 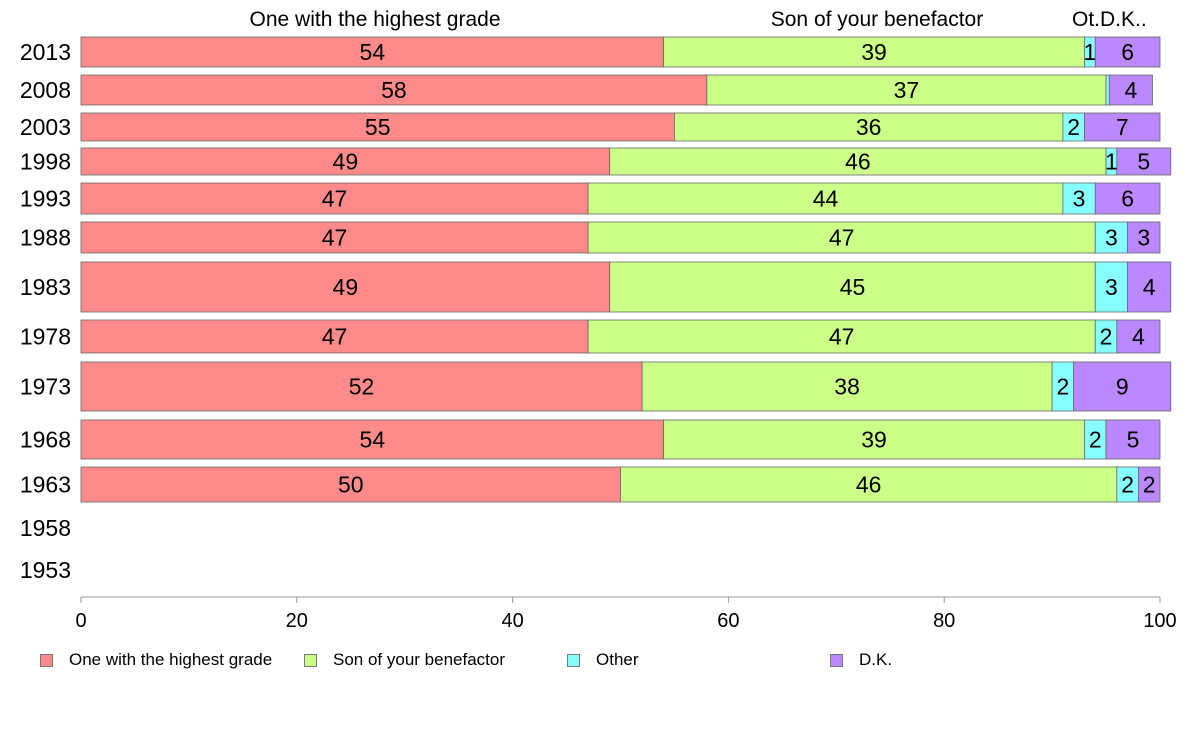 I want to click on data-label: 9, so click(x=1122, y=387).